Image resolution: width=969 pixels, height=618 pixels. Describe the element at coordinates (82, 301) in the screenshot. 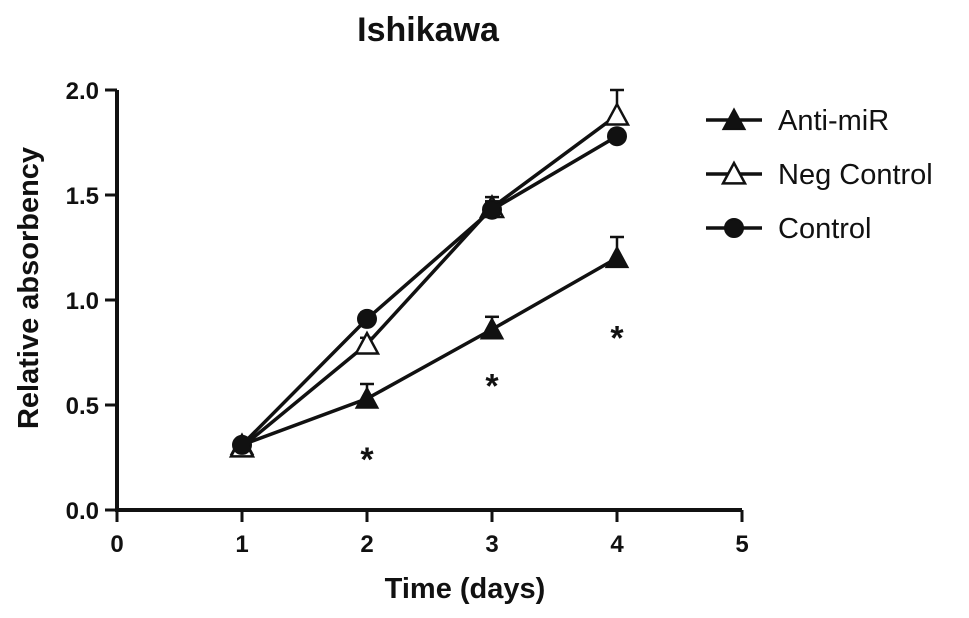

I see `y-tick-label: 1.0` at that location.